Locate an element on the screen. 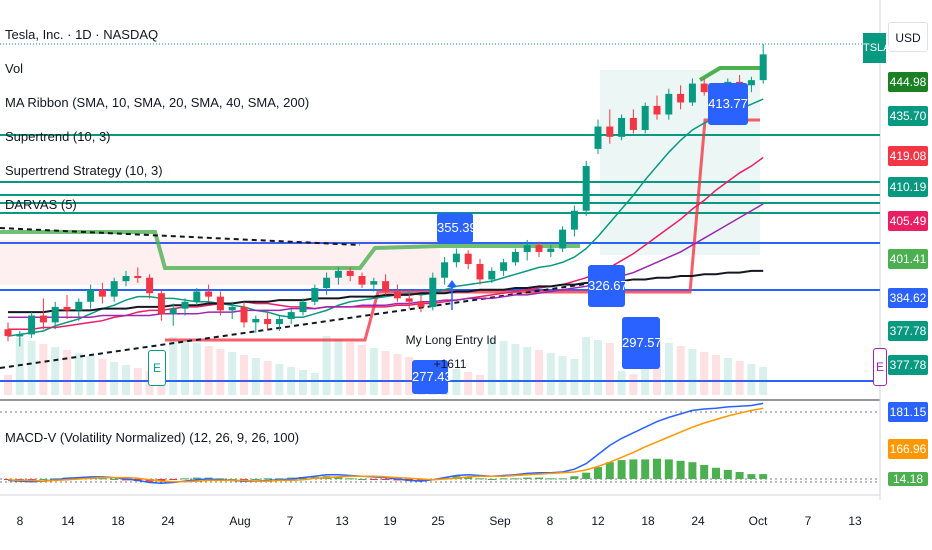 Image resolution: width=932 pixels, height=550 pixels. price-tag: 419.08 is located at coordinates (908, 156).